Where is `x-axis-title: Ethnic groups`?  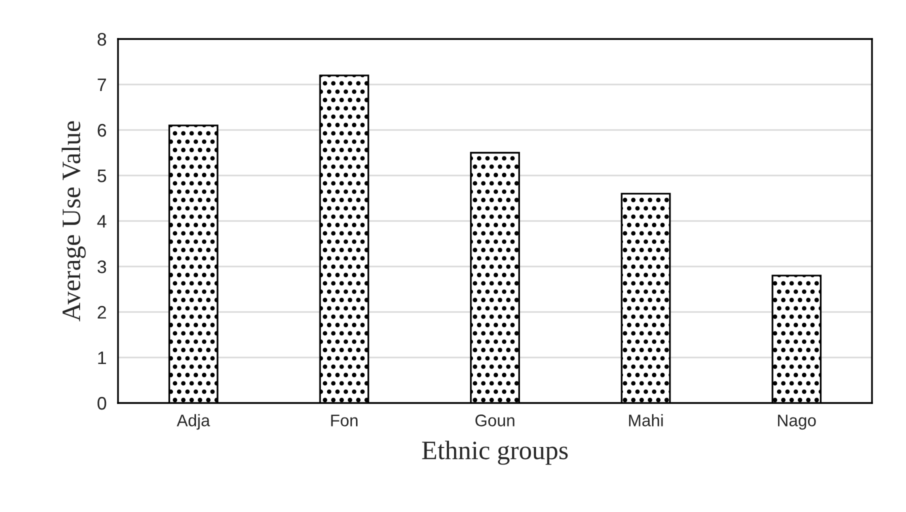 x-axis-title: Ethnic groups is located at coordinates (495, 452).